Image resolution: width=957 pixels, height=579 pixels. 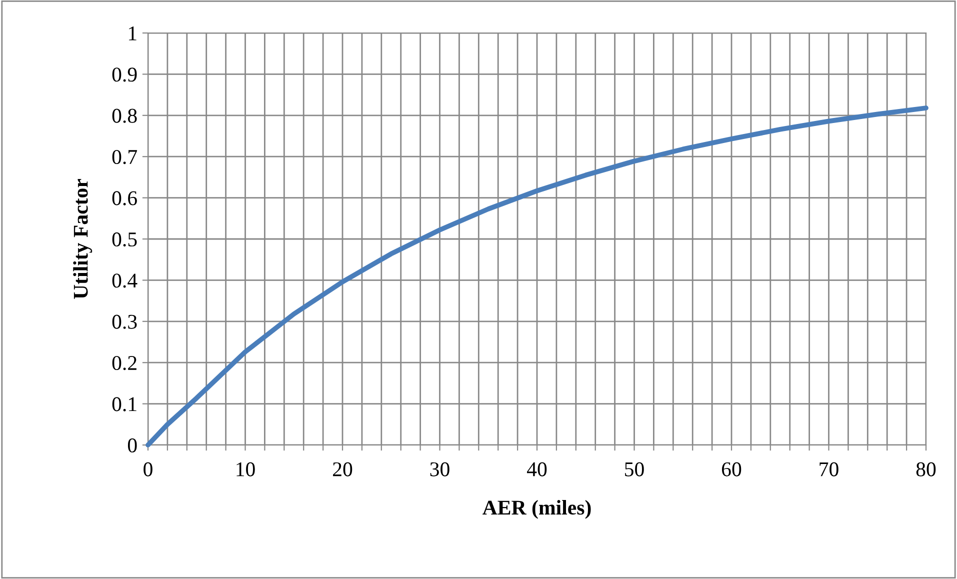 What do you see at coordinates (926, 469) in the screenshot?
I see `x-tick-label: 80` at bounding box center [926, 469].